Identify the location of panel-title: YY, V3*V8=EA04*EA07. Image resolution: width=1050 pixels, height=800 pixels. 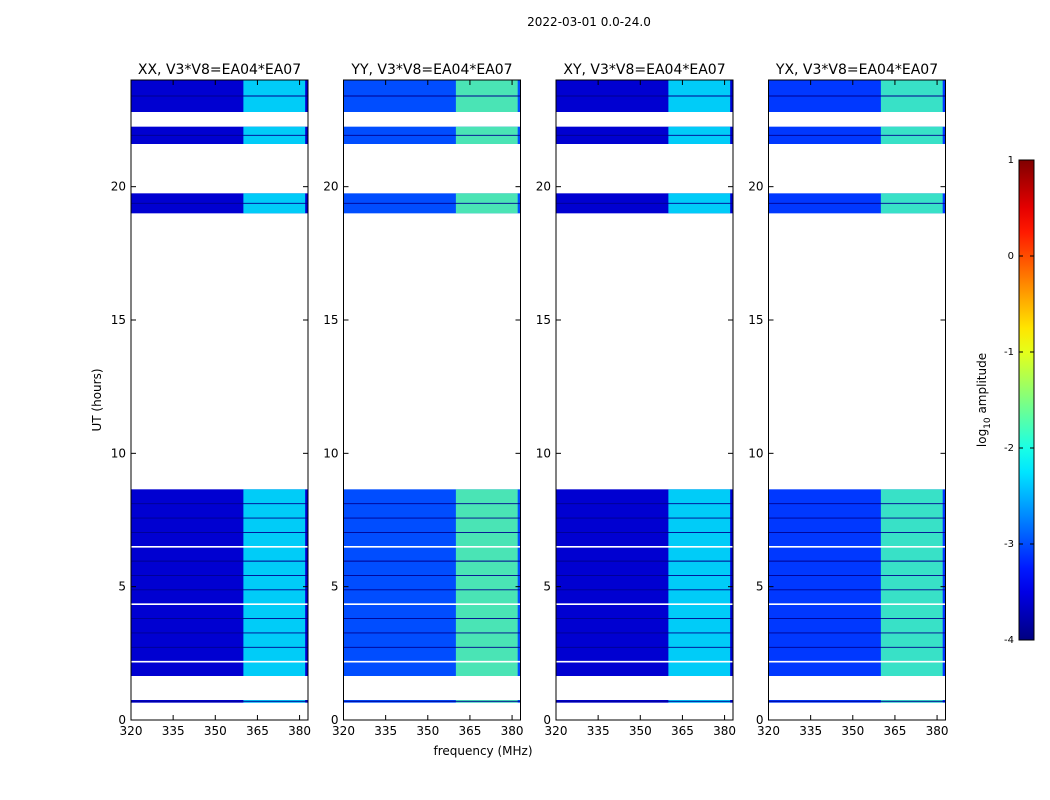
(431, 70).